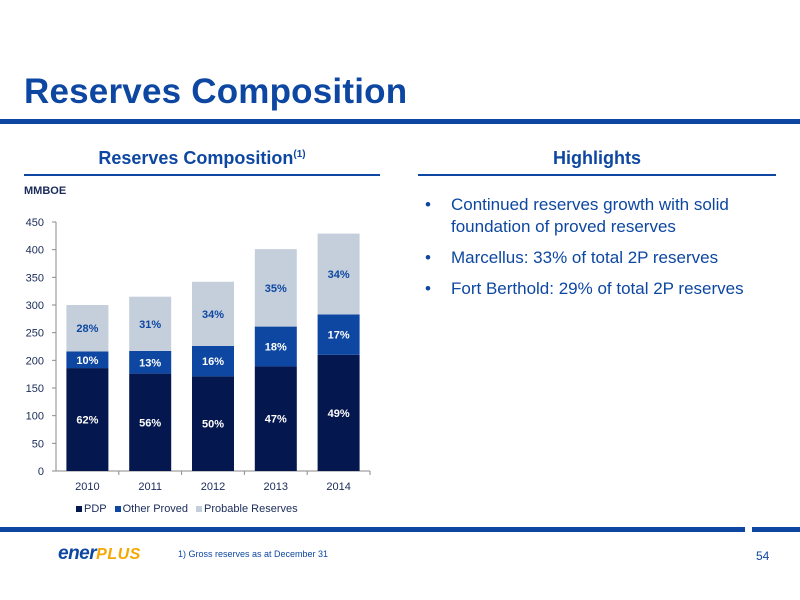 This screenshot has width=800, height=600. I want to click on data-label-other-proved: 13%, so click(150, 363).